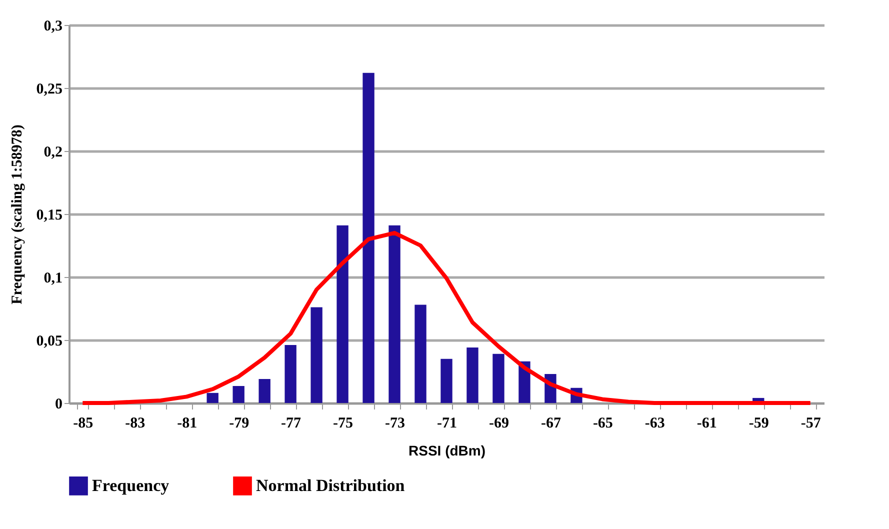 The height and width of the screenshot is (529, 889). I want to click on legend-label: Frequency, so click(131, 485).